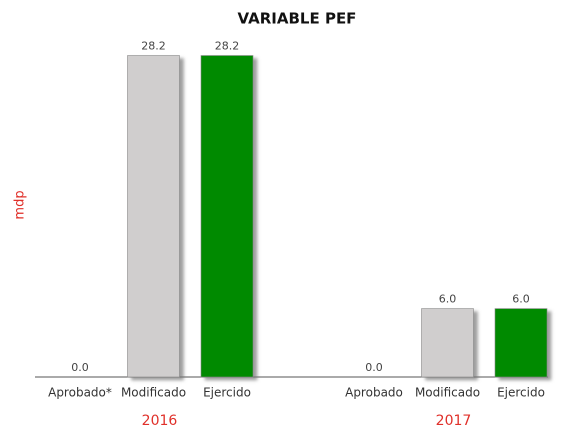 The image size is (564, 428). Describe the element at coordinates (374, 393) in the screenshot. I see `x-tick-label: Aprobado` at that location.